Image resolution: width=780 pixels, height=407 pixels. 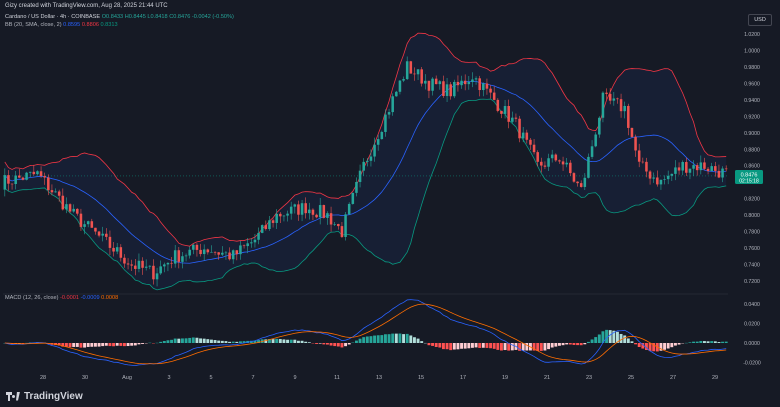 I want to click on price-tick-label: 0.9800, so click(x=752, y=68).